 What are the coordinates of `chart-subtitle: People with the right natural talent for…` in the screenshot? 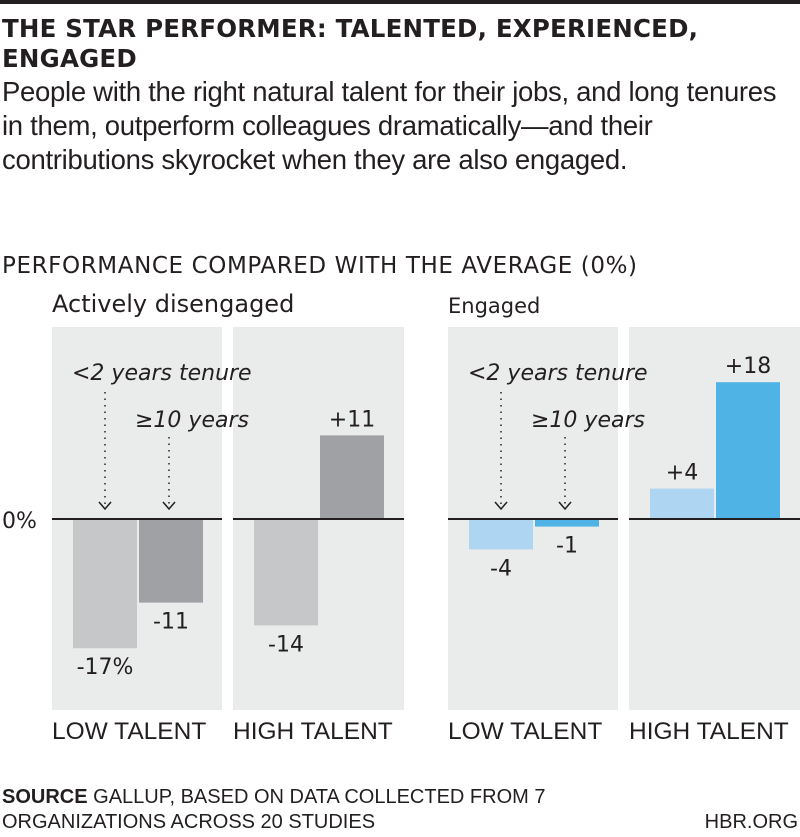 It's located at (389, 125).